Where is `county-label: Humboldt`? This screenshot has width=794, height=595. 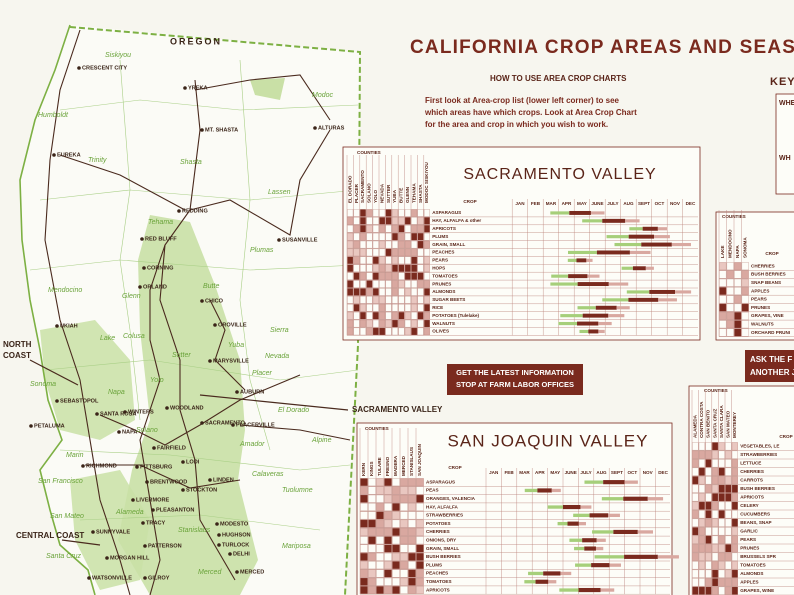 county-label: Humboldt is located at coordinates (53, 115).